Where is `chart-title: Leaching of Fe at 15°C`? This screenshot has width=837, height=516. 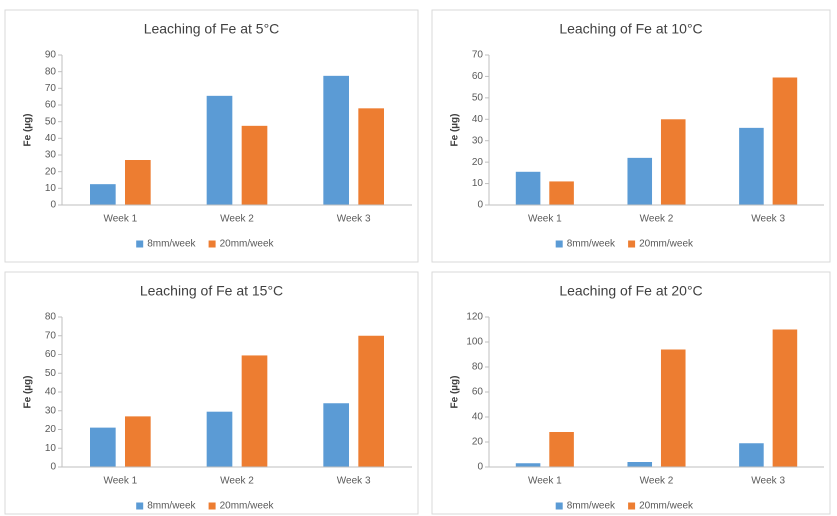
chart-title: Leaching of Fe at 15°C is located at coordinates (211, 291).